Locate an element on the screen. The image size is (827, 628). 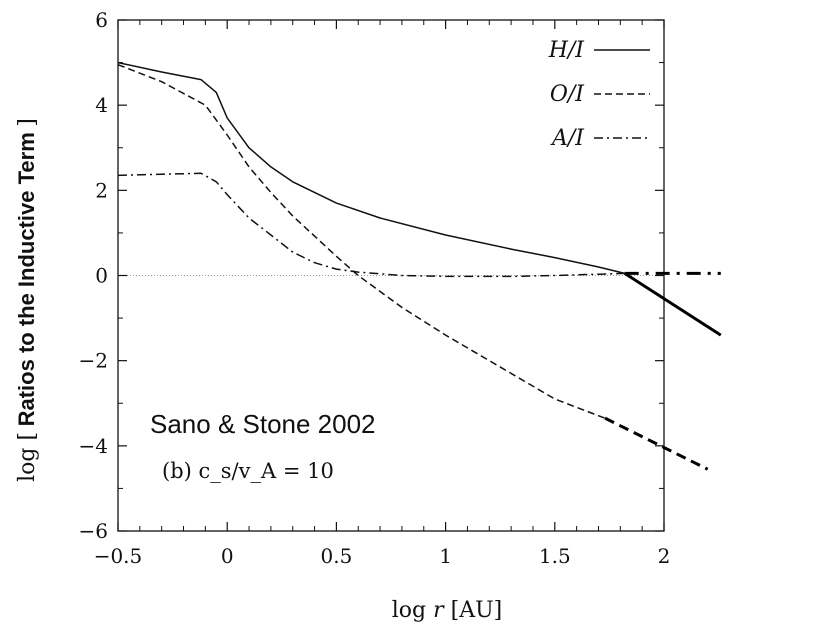
source-annotation: Sano & Stone 2002 is located at coordinates (263, 424).